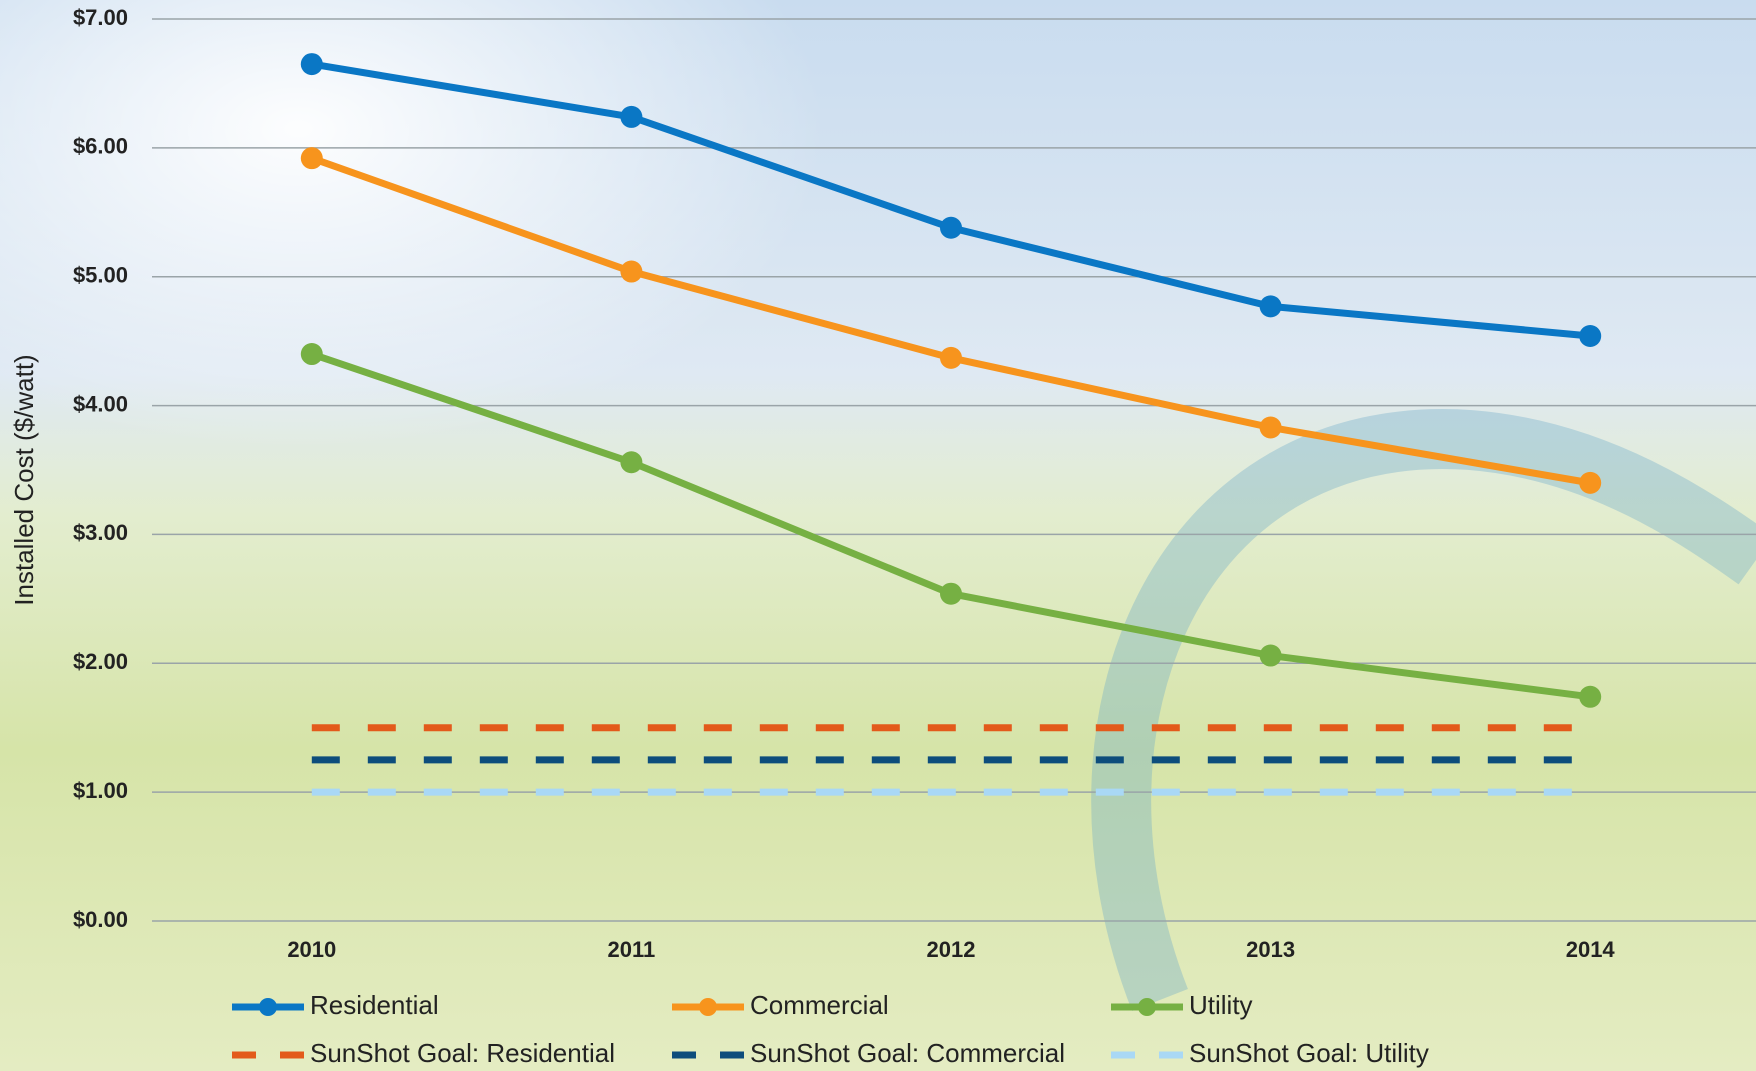 The image size is (1756, 1071). Describe the element at coordinates (100, 275) in the screenshot. I see `y-tick-label: $5.00` at that location.